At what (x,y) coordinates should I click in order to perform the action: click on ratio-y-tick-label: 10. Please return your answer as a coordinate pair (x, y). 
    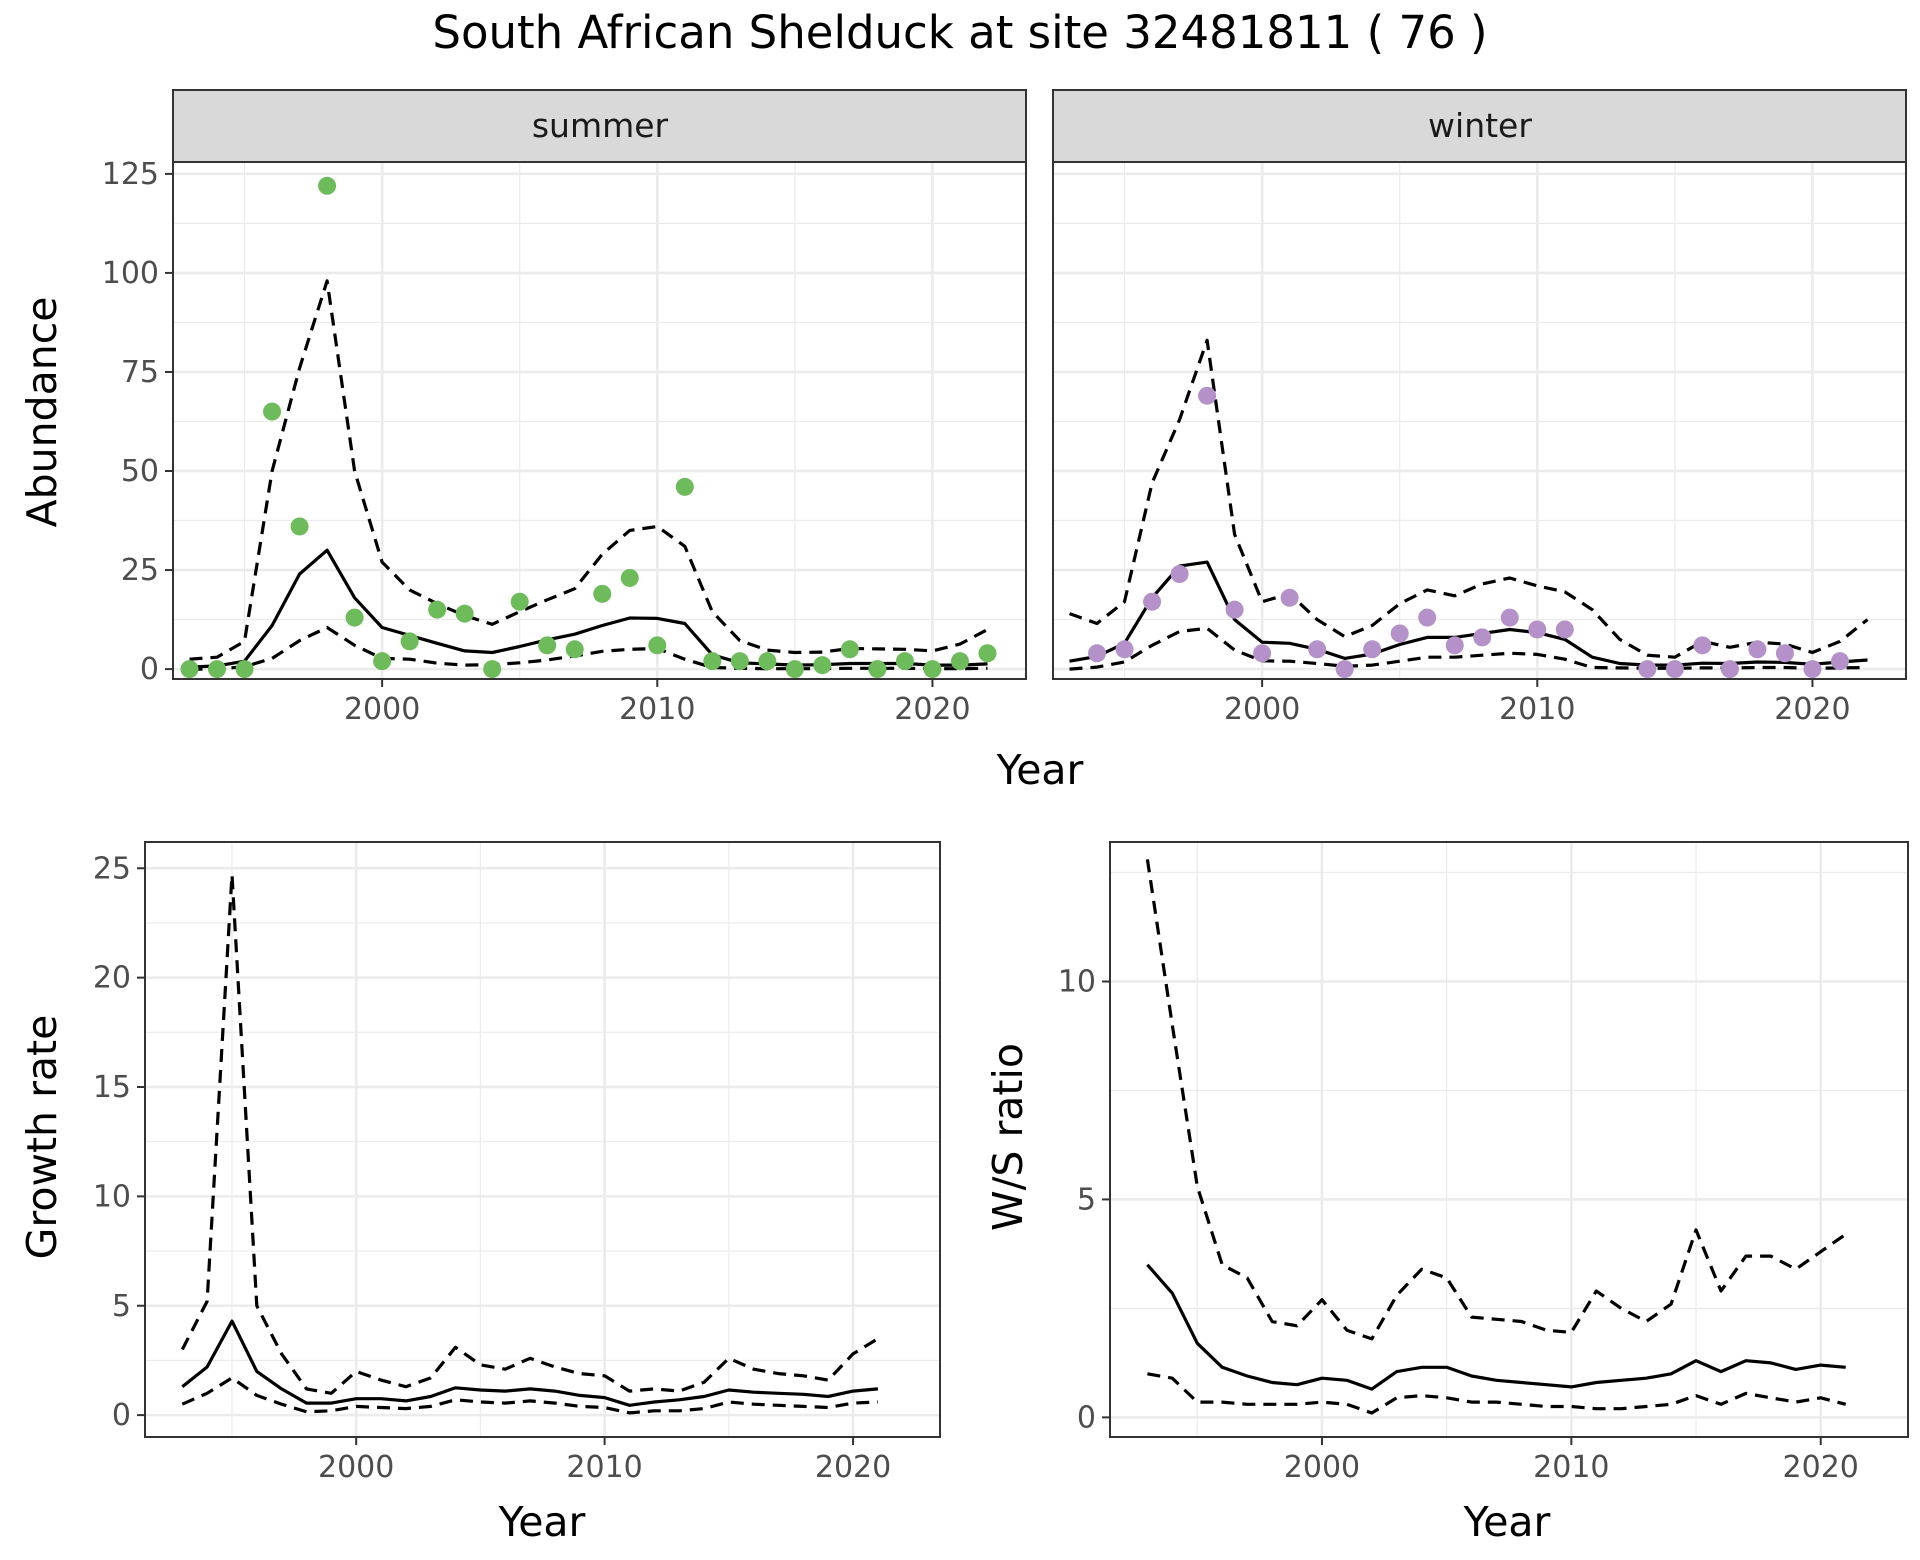
    Looking at the image, I should click on (1077, 981).